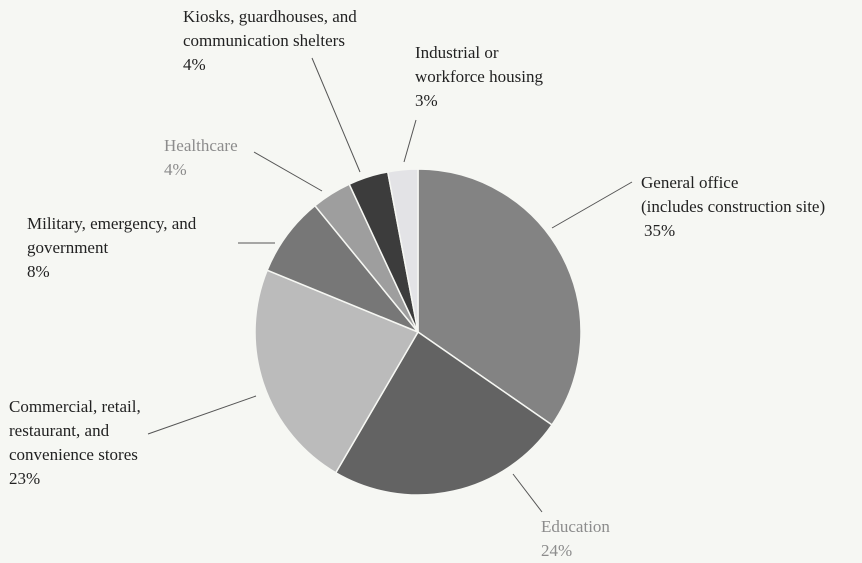  I want to click on slice-label-line: Industrial or, so click(457, 52).